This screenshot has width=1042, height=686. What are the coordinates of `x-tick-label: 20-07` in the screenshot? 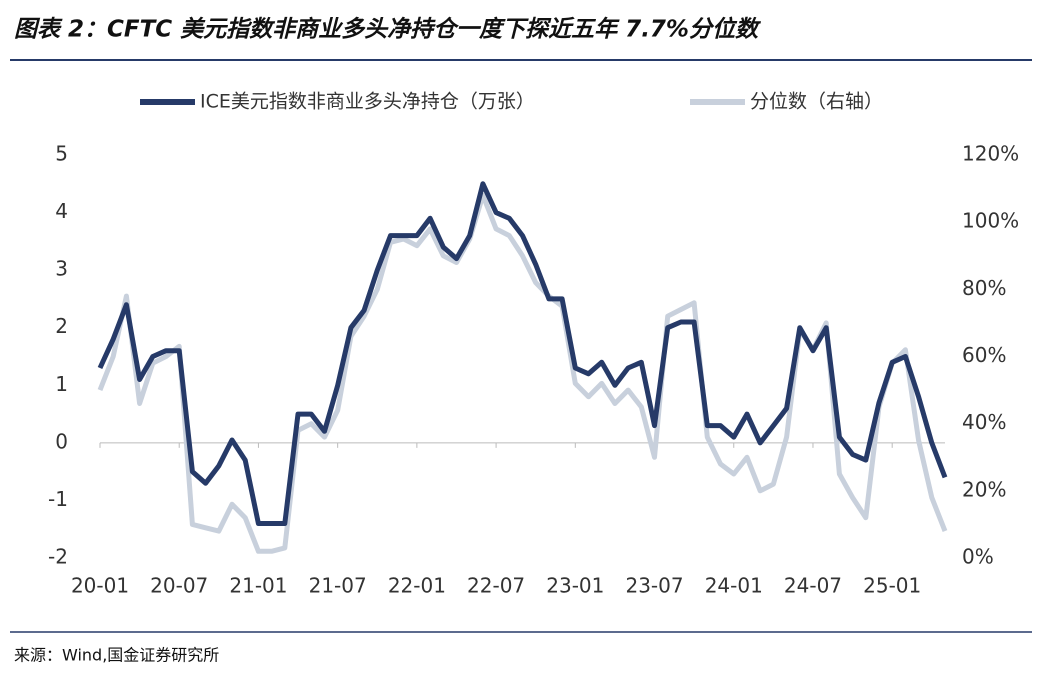 It's located at (179, 586).